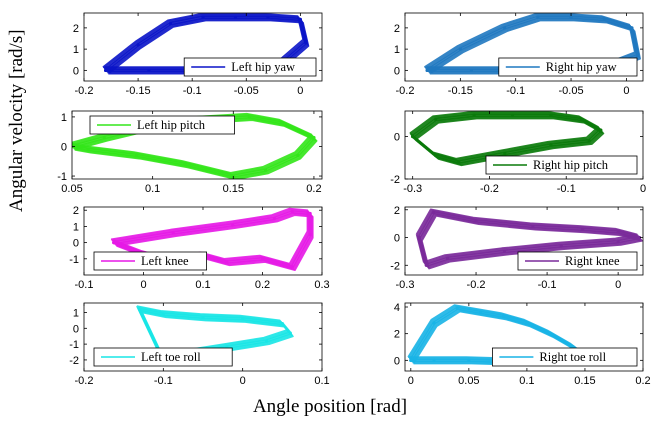 This screenshot has height=424, width=660. What do you see at coordinates (515, 91) in the screenshot?
I see `x-tick-label-1-2: -0.1` at bounding box center [515, 91].